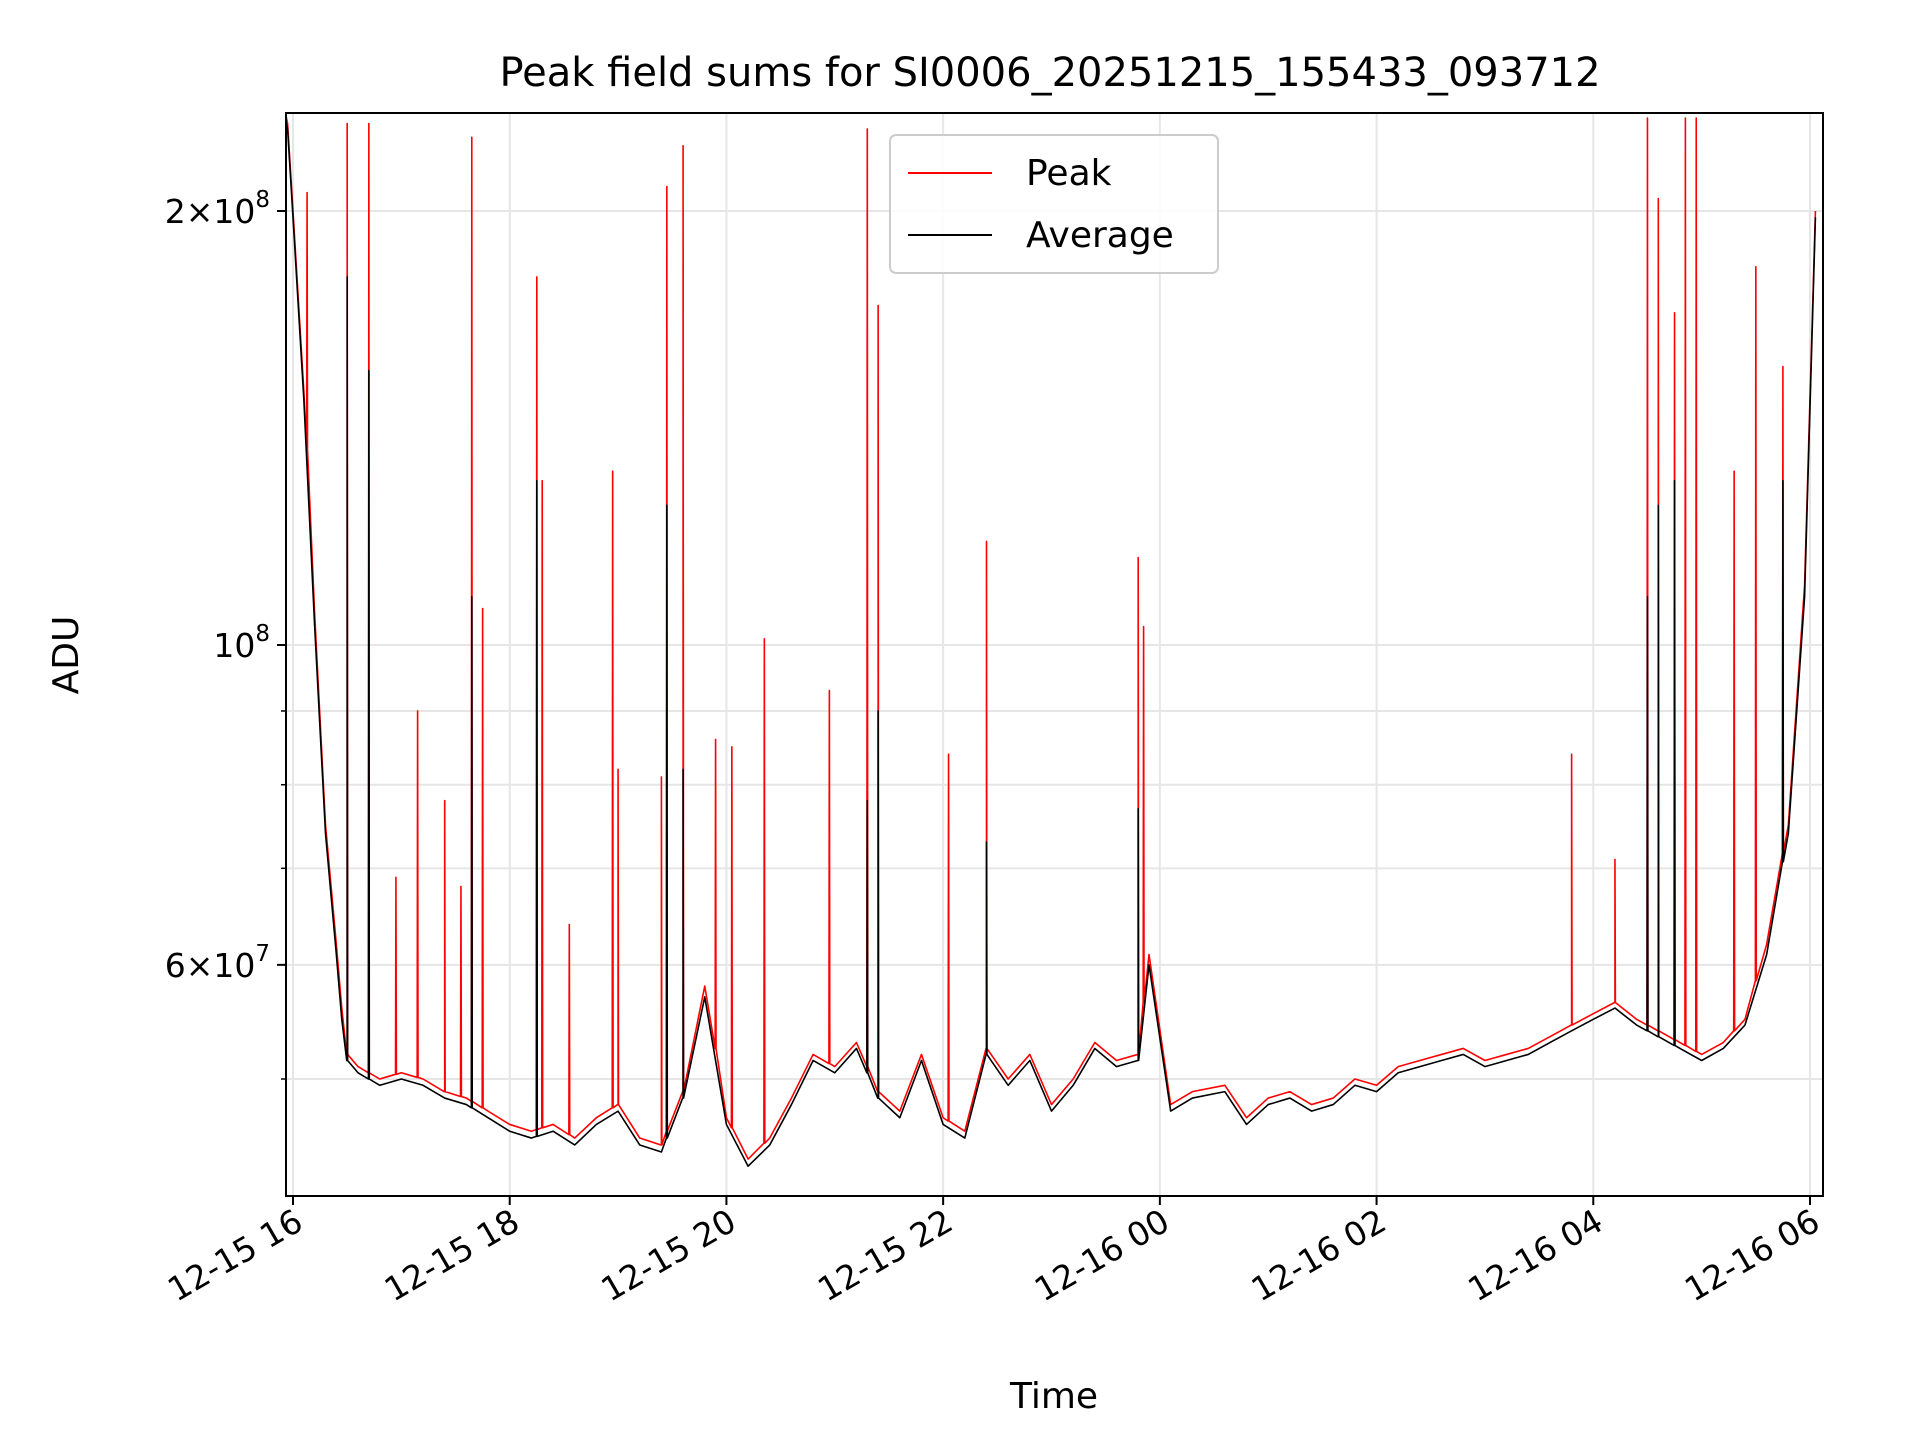  Describe the element at coordinates (1069, 173) in the screenshot. I see `legend-label-peak: Peak` at that location.